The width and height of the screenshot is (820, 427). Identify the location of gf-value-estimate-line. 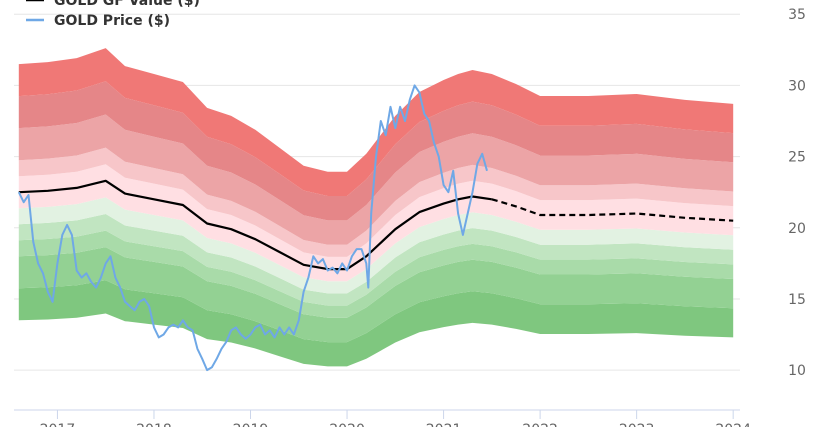
(612, 210).